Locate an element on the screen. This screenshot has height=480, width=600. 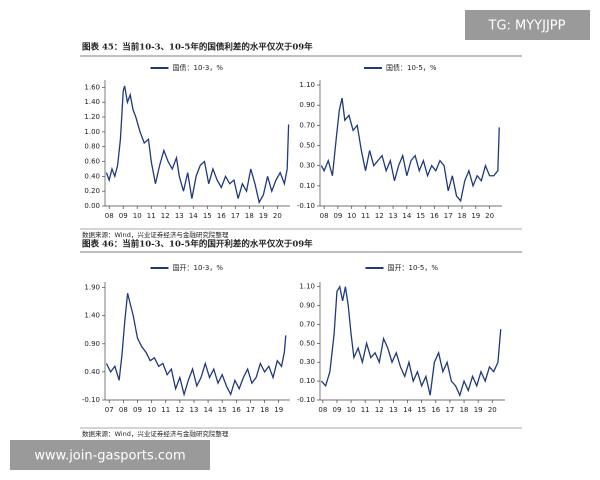
legend-label: 国债：10-5，% is located at coordinates (411, 67).